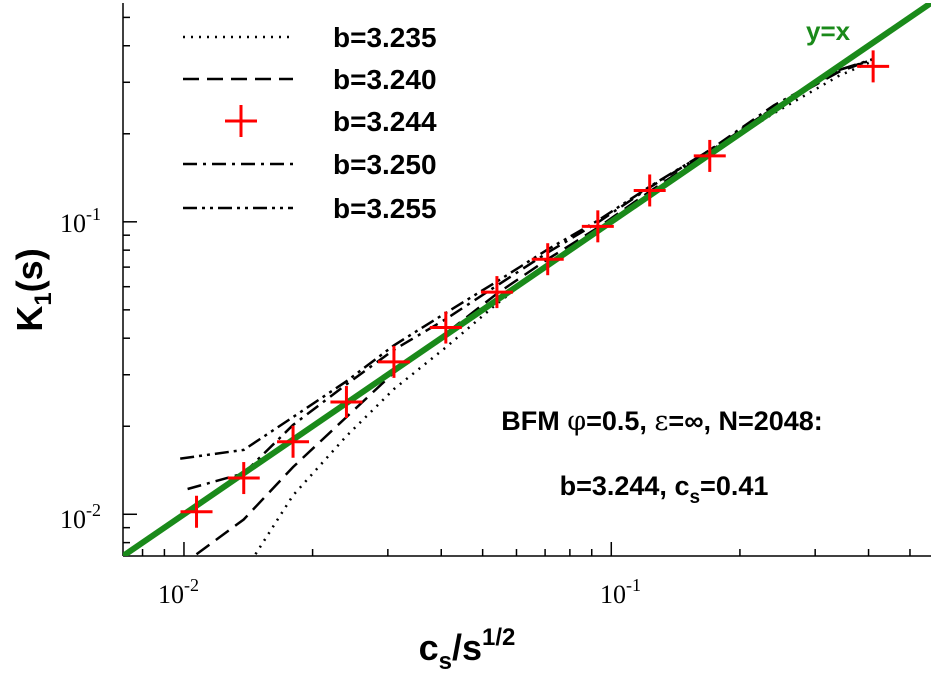 Image resolution: width=935 pixels, height=679 pixels. I want to click on x-tick-label-1-exp: -2, so click(191, 585).